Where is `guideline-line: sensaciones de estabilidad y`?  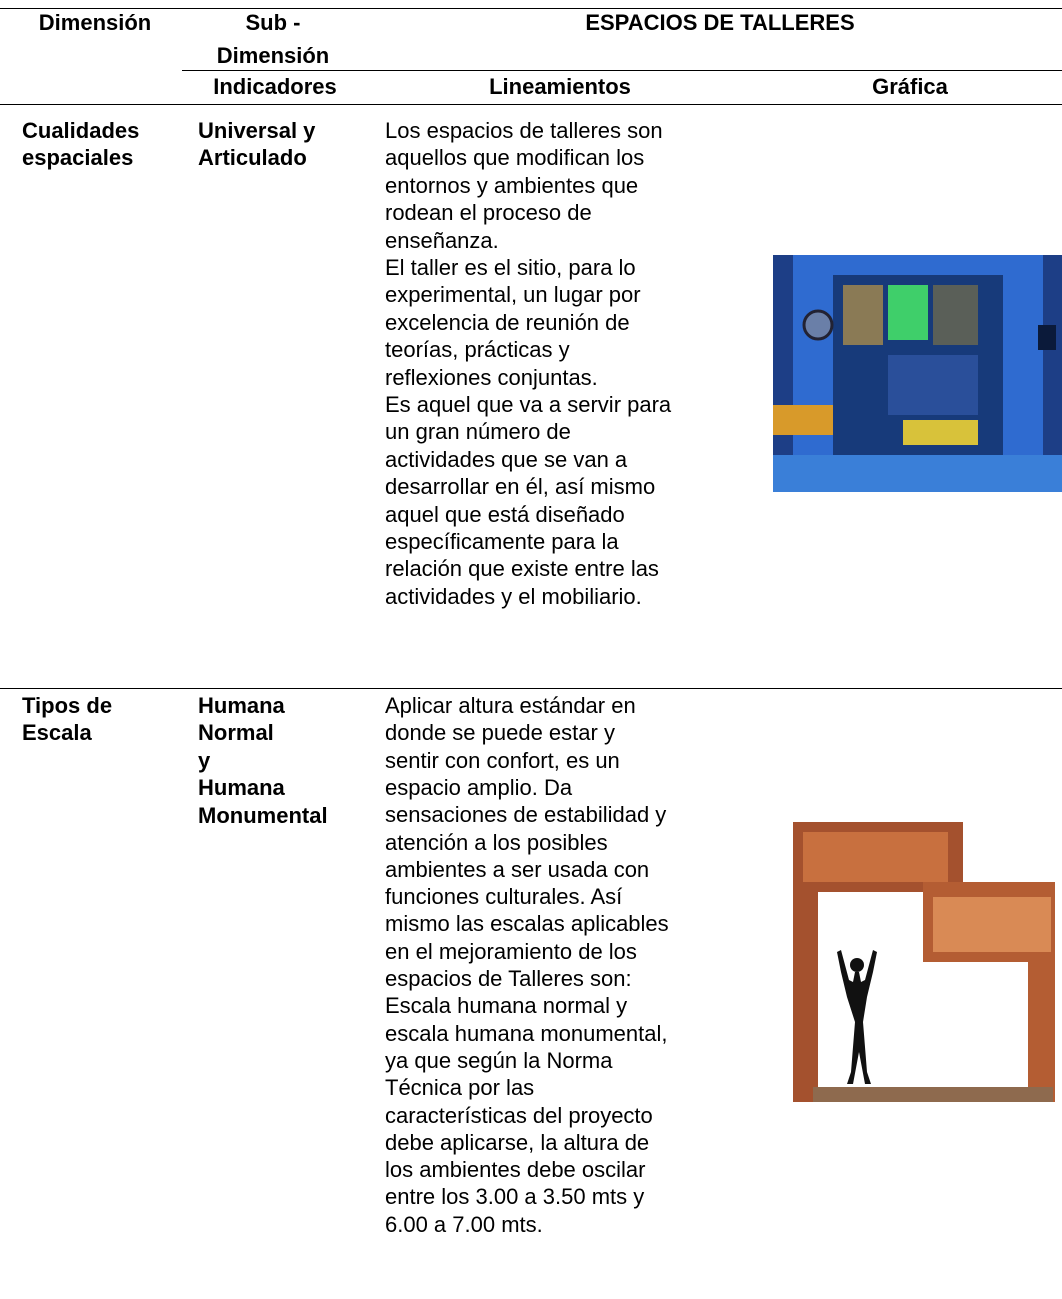 guideline-line: sensaciones de estabilidad y is located at coordinates (526, 815).